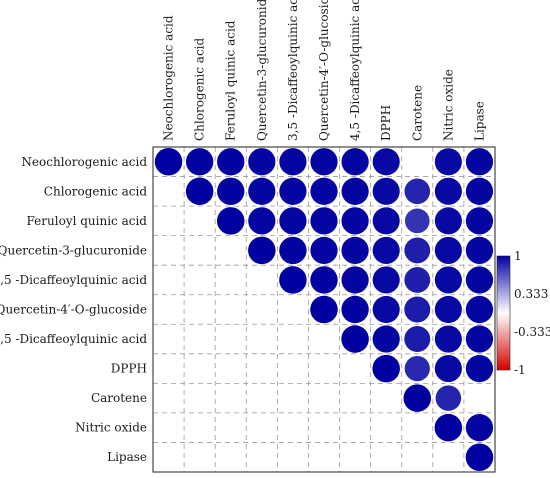 This screenshot has height=478, width=550. I want to click on row-label: Quercetin-4′-O-glucoside, so click(73, 310).